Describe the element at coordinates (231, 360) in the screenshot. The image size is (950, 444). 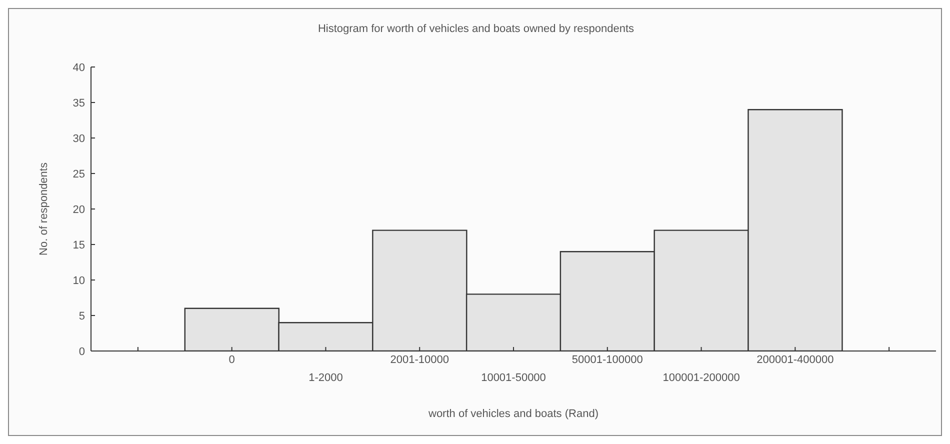
I see `x-tick-label: 0` at that location.